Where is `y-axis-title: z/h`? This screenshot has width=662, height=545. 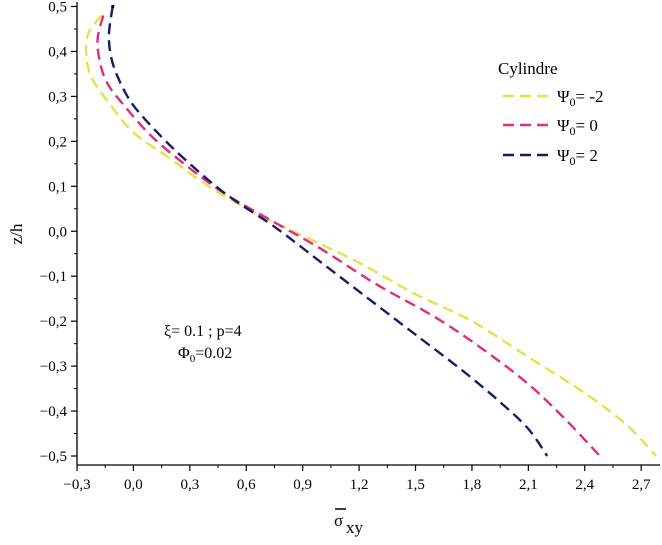 y-axis-title: z/h is located at coordinates (16, 233).